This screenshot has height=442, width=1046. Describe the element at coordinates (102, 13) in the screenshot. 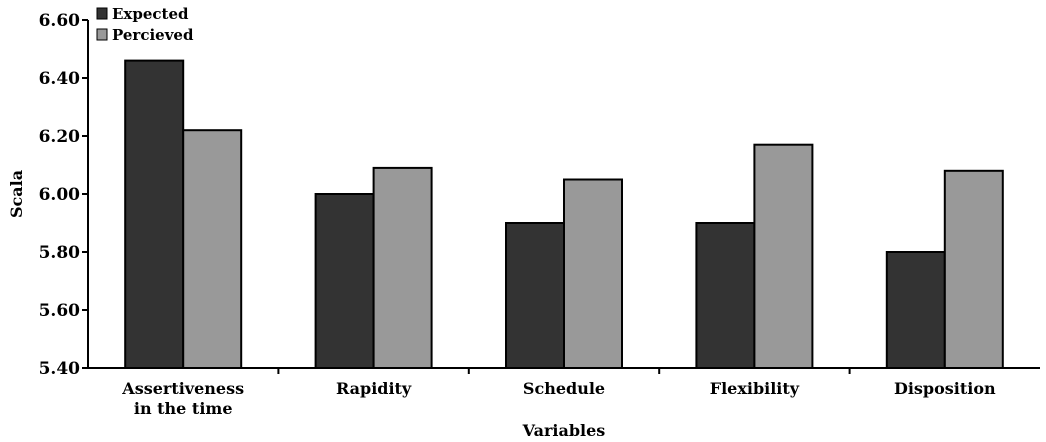

I see `legend-swatch-expected` at that location.